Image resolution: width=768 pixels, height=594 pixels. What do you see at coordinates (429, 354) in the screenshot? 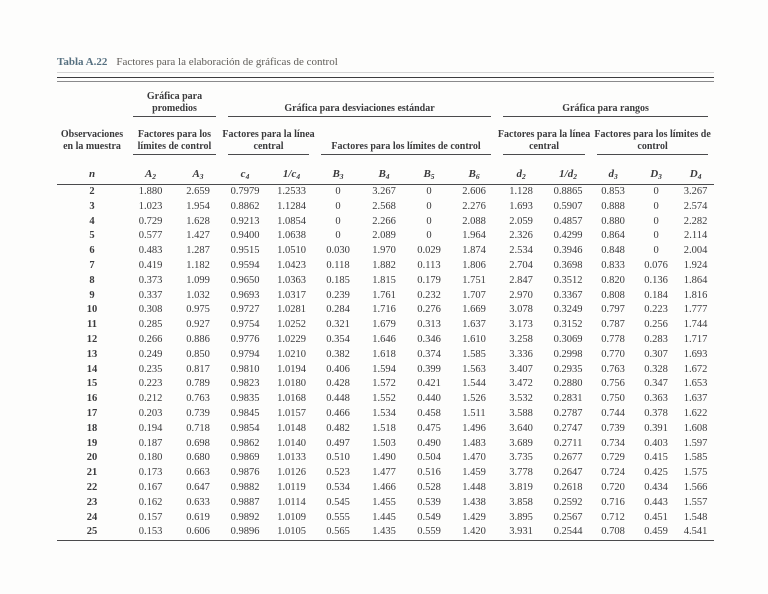
I see `table-cell: 0.374` at bounding box center [429, 354].